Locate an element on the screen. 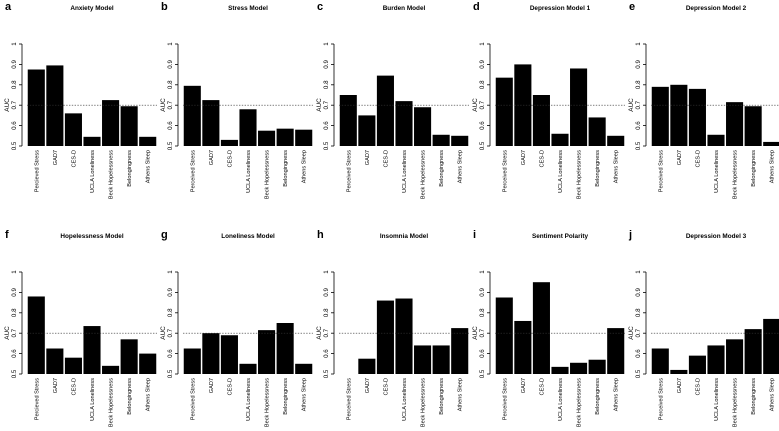  chart-title: Loneliness Model is located at coordinates (248, 236).